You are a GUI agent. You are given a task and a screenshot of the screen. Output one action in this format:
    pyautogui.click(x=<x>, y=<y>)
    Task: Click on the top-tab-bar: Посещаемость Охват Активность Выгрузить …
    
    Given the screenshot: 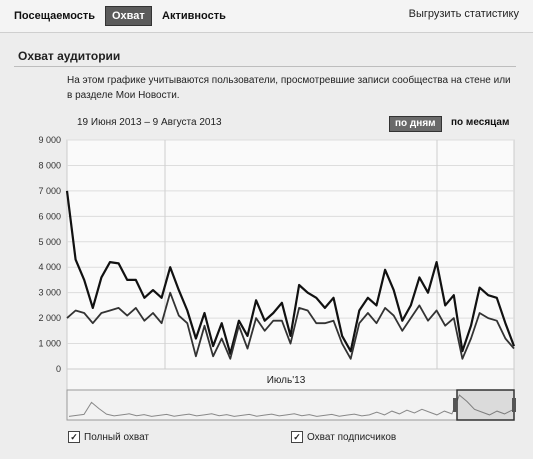 What is the action you would take?
    pyautogui.click(x=266, y=16)
    